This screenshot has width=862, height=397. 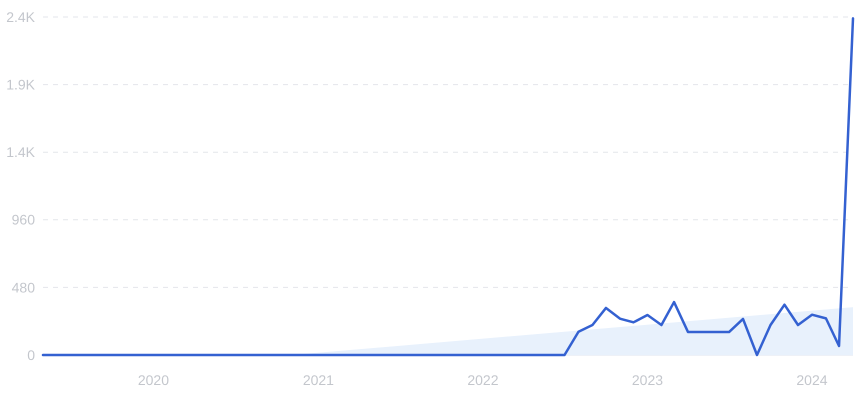 What do you see at coordinates (24, 220) in the screenshot?
I see `y-tick-label: 960` at bounding box center [24, 220].